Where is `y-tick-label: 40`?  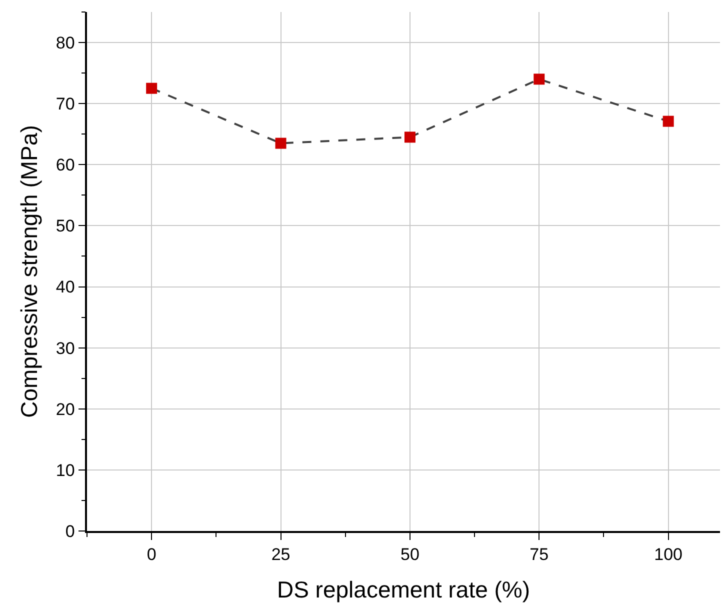 y-tick-label: 40 is located at coordinates (65, 287).